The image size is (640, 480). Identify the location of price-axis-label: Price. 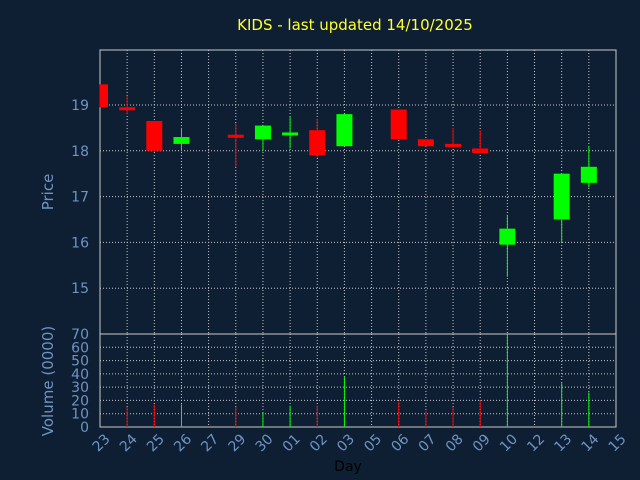
(48, 192).